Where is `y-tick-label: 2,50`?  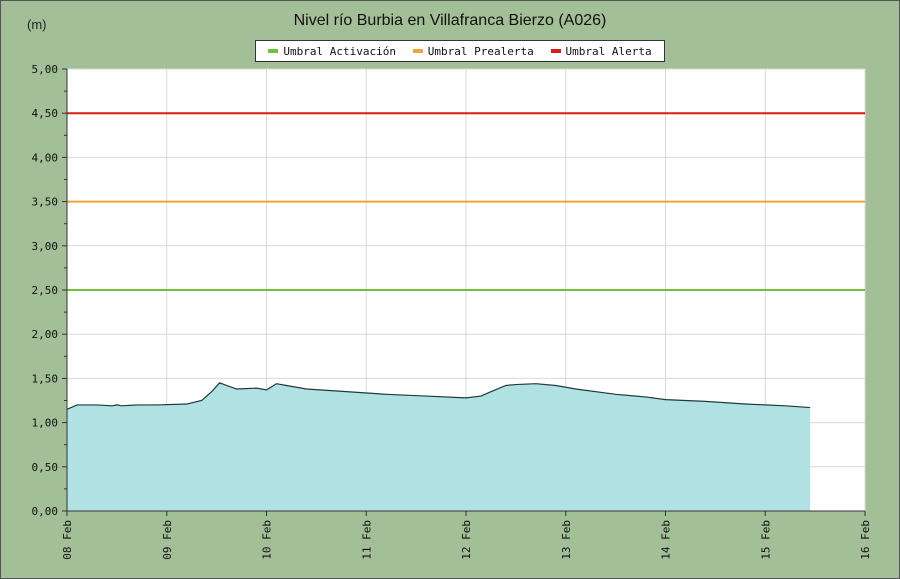
y-tick-label: 2,50 is located at coordinates (45, 290).